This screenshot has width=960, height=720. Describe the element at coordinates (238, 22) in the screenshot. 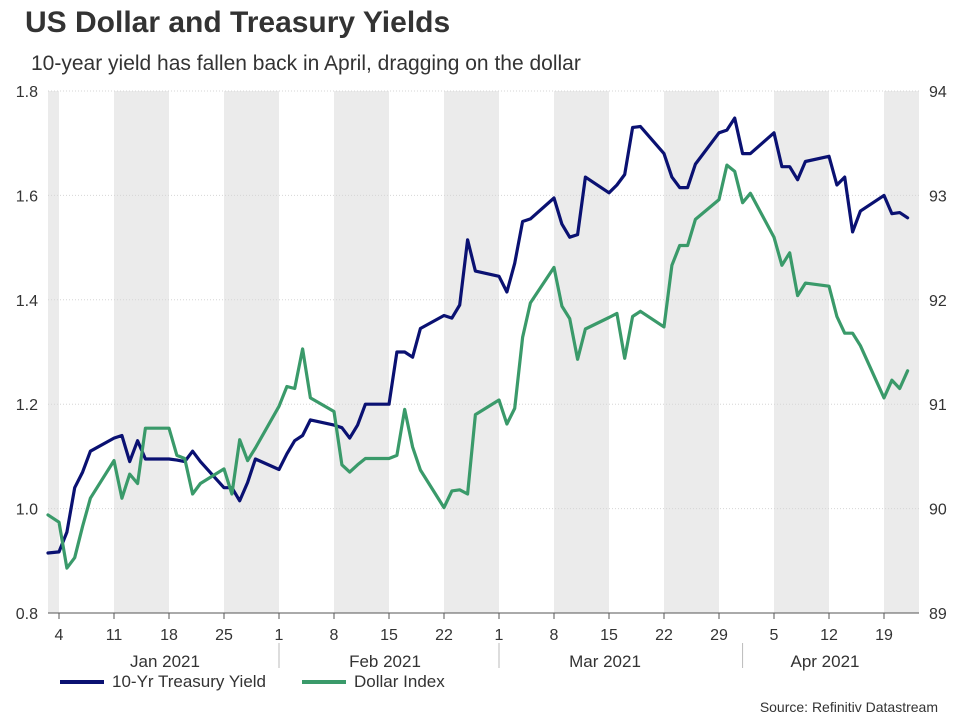

I see `chart-title: US Dollar and Treasury Yields` at that location.